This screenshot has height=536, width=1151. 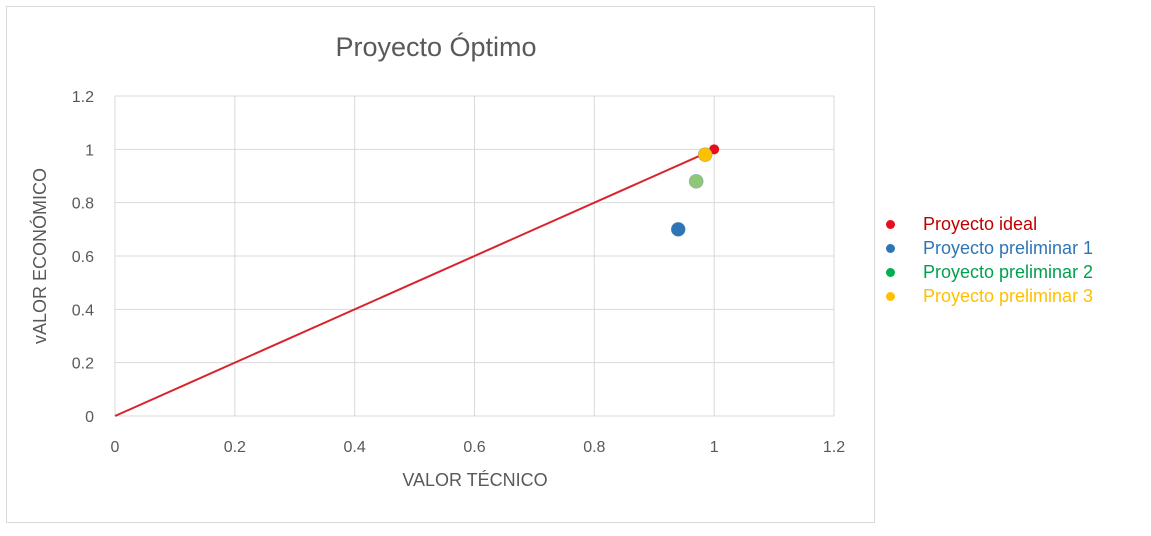 What do you see at coordinates (594, 447) in the screenshot?
I see `x-tick-label: 0.8` at bounding box center [594, 447].